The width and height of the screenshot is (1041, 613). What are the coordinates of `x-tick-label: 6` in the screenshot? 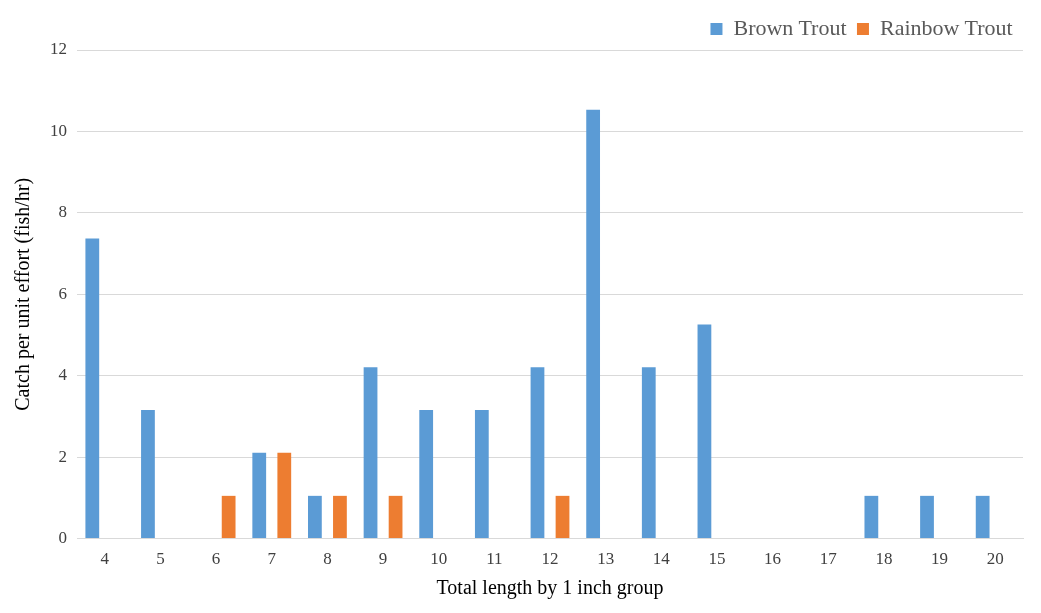 It's located at (216, 559).